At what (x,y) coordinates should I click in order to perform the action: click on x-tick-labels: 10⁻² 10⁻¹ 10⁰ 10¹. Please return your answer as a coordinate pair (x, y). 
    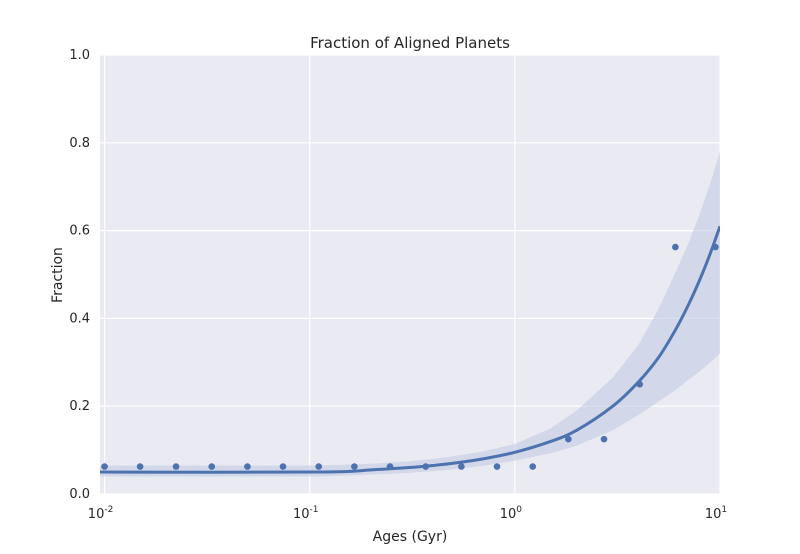
    Looking at the image, I should click on (407, 513).